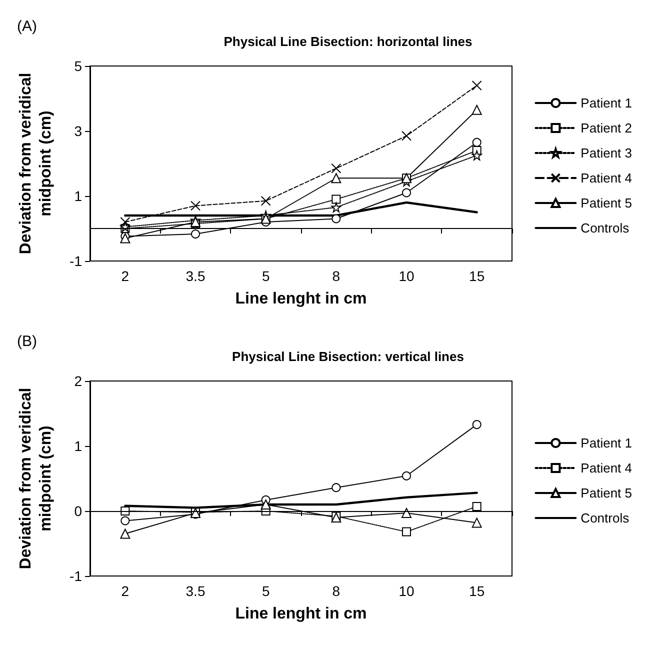 This screenshot has height=647, width=645. Describe the element at coordinates (78, 66) in the screenshot. I see `y-tick-label: 5` at that location.